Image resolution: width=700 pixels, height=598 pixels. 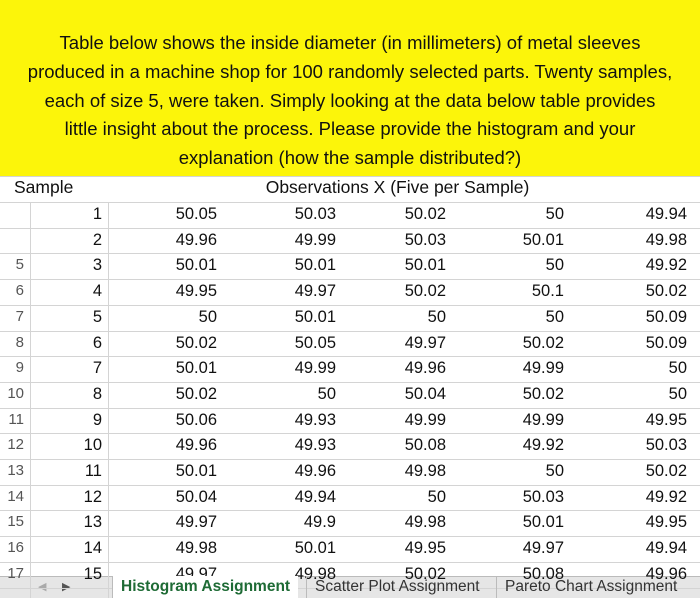 I want to click on scroll-left: ◀, so click(x=42, y=586).